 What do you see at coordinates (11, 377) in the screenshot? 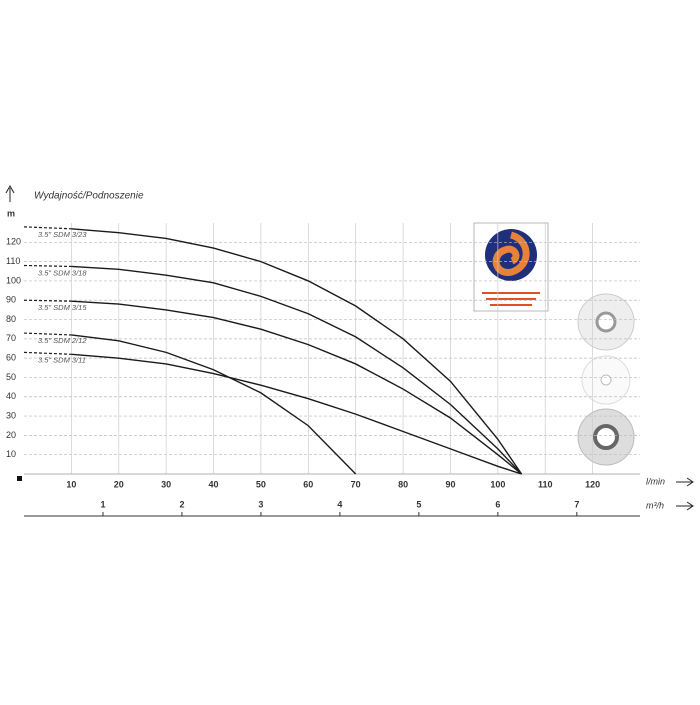
I see `y-tick-label: 50` at bounding box center [11, 377].